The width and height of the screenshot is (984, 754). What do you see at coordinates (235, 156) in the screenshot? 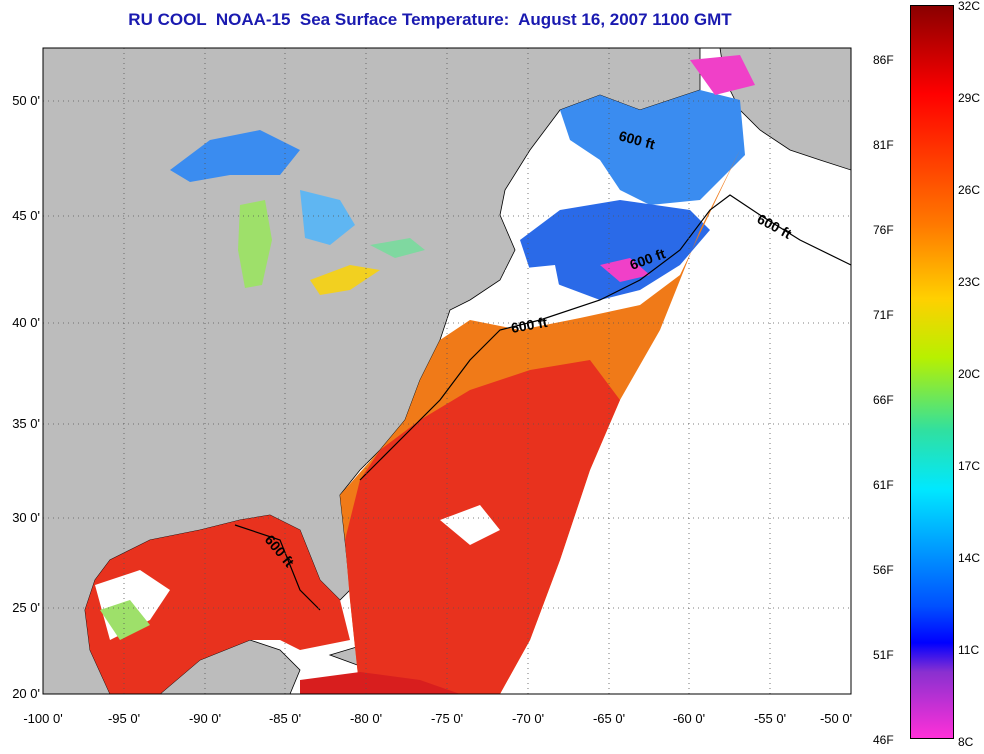
I see `lake-superior` at bounding box center [235, 156].